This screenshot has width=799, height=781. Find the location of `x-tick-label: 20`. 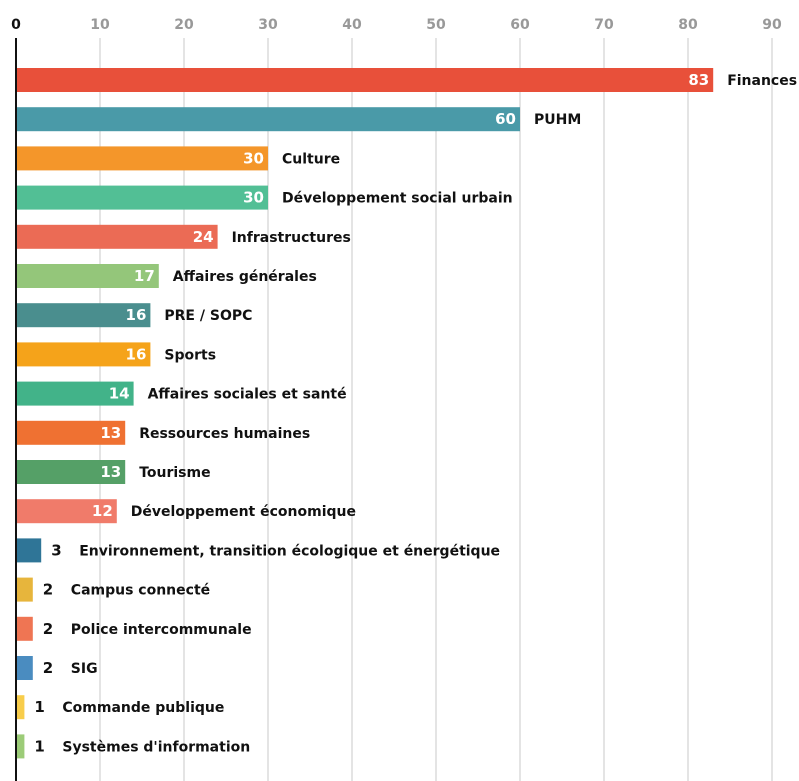

x-tick-label: 20 is located at coordinates (184, 25).